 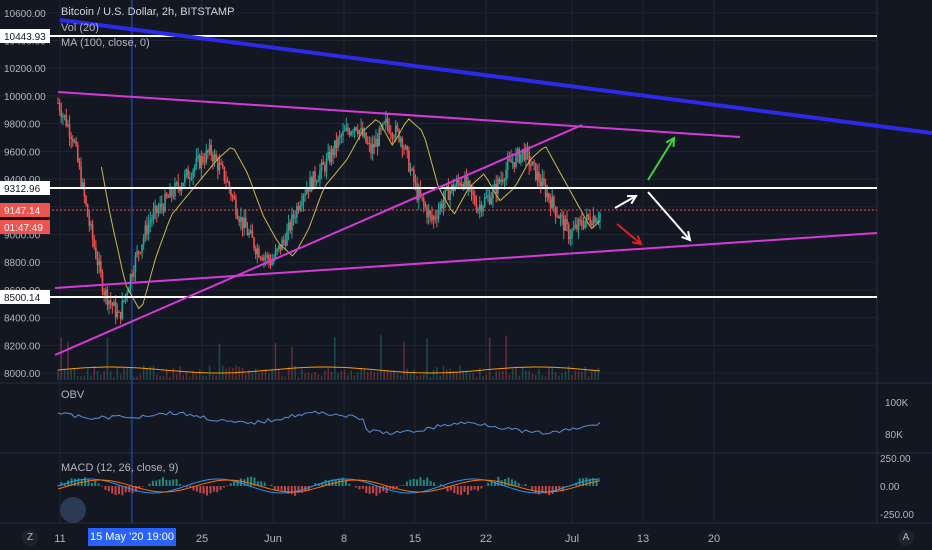 I want to click on zoom-button: Z, so click(x=30, y=538).